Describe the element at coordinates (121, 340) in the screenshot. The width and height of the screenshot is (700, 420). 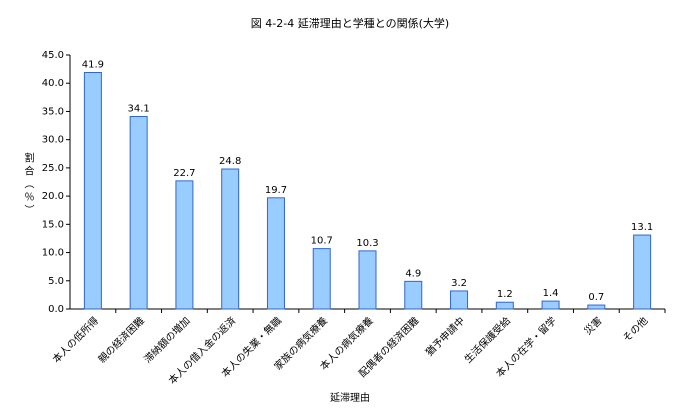
I see `x-tick-label: 親の経済困難` at that location.